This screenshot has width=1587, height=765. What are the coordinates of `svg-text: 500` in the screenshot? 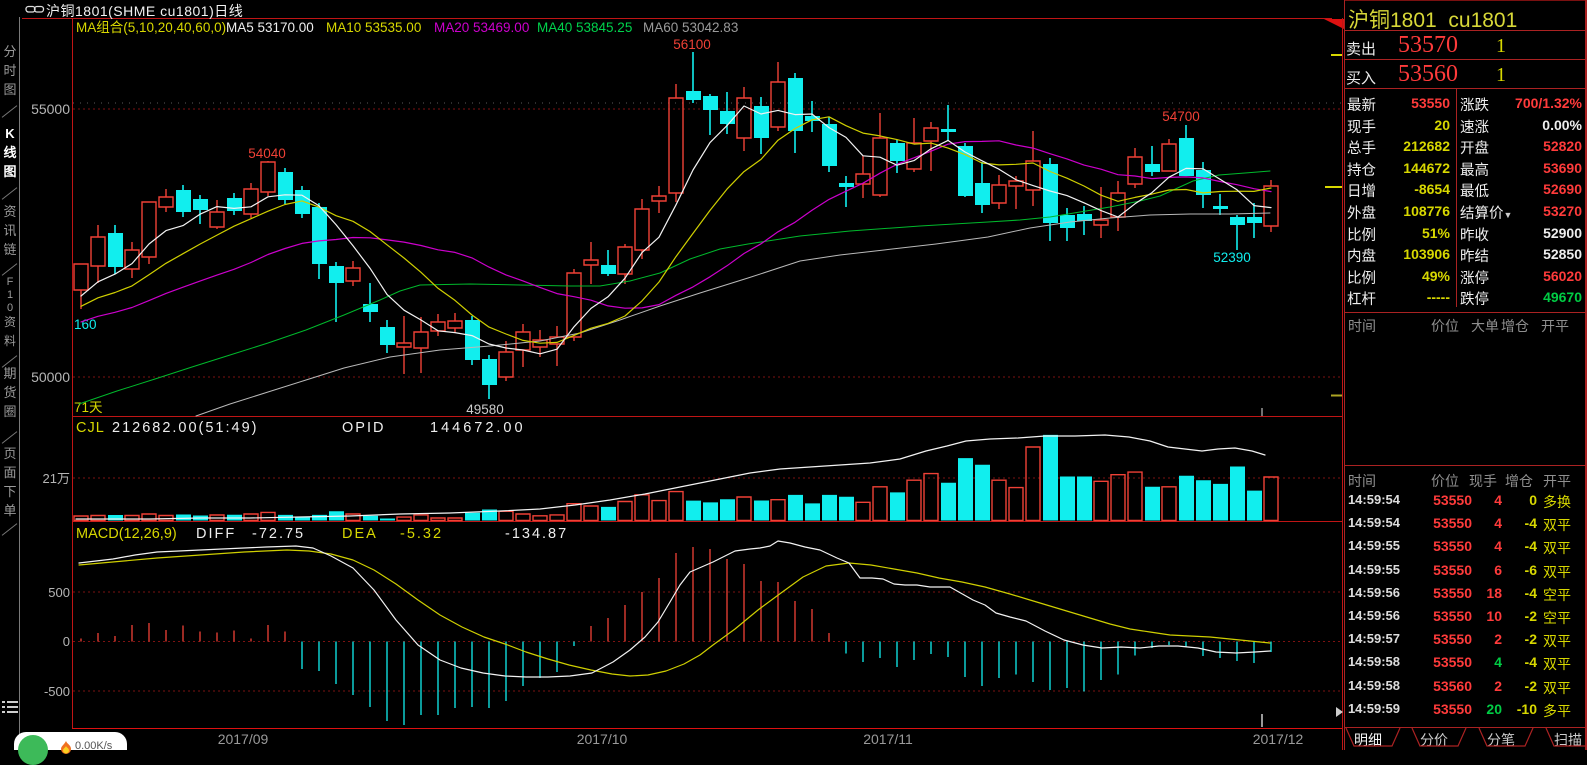 It's located at (59, 592).